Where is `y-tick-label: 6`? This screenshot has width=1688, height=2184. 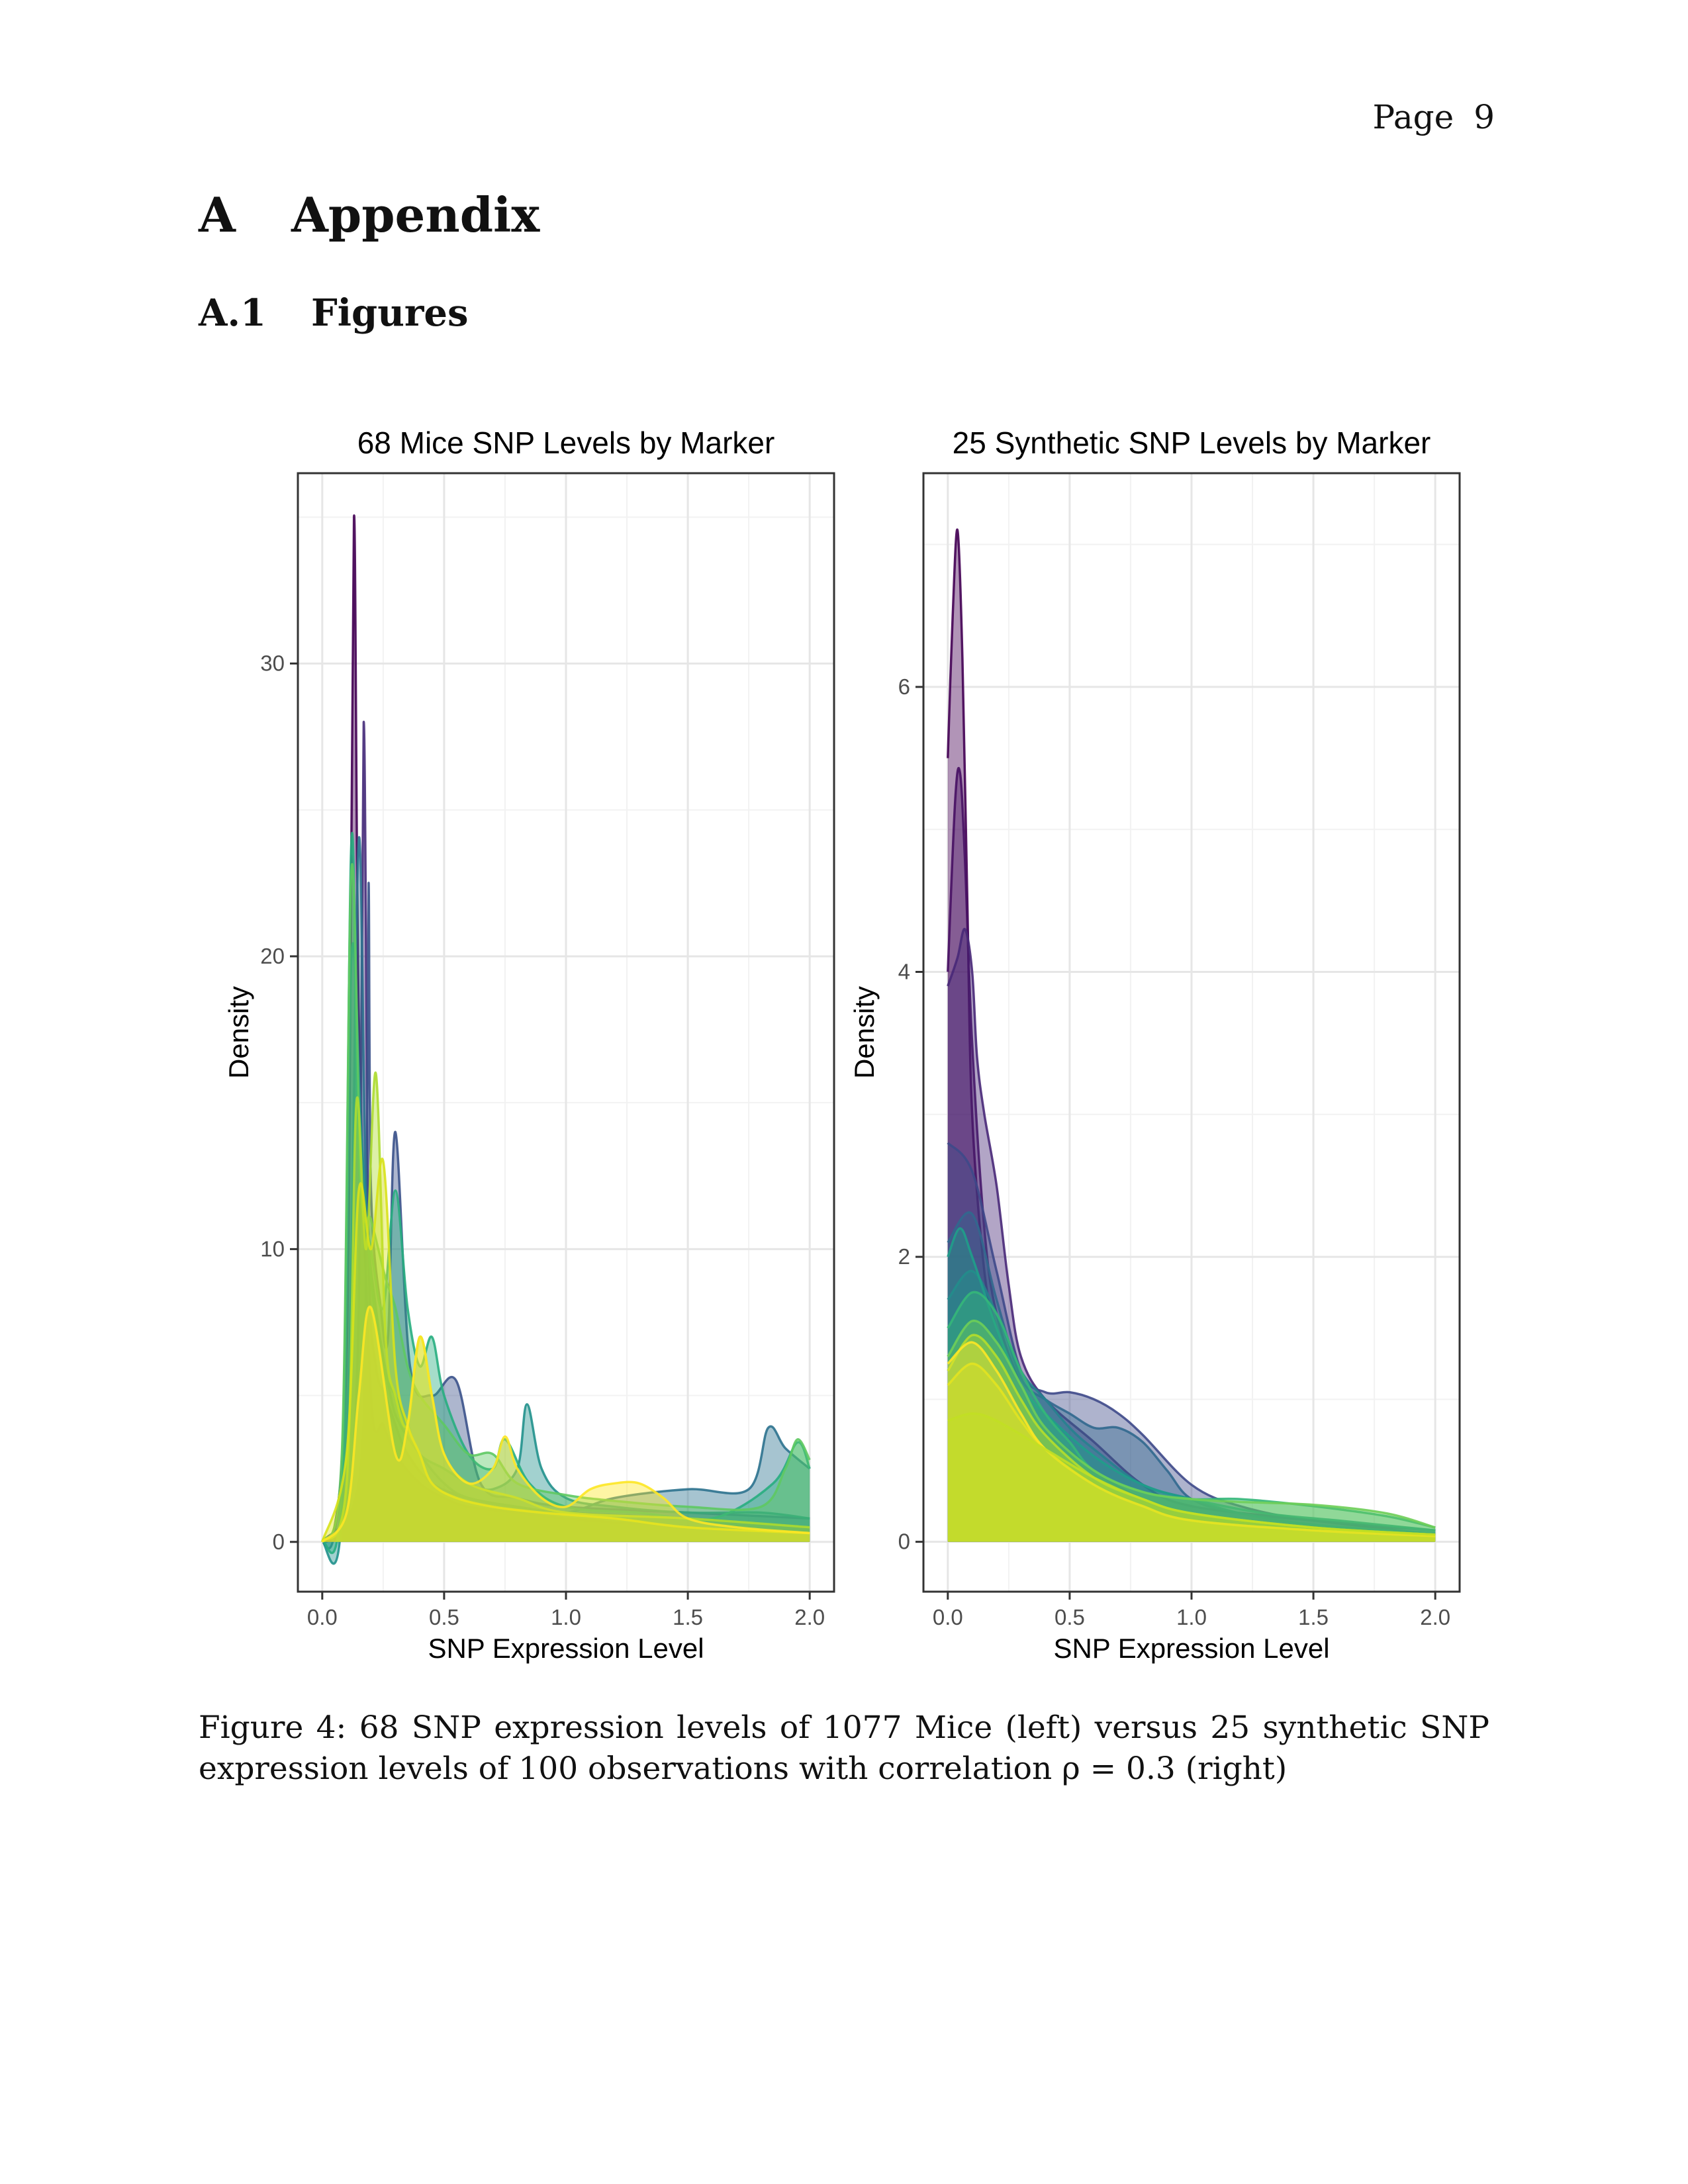
y-tick-label: 6 is located at coordinates (904, 687).